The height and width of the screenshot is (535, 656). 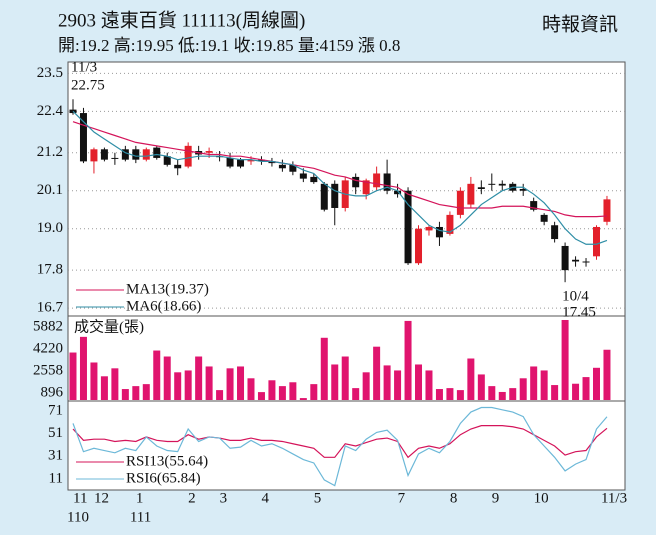 What do you see at coordinates (140, 498) in the screenshot?
I see `x-tick-label: 1` at bounding box center [140, 498].